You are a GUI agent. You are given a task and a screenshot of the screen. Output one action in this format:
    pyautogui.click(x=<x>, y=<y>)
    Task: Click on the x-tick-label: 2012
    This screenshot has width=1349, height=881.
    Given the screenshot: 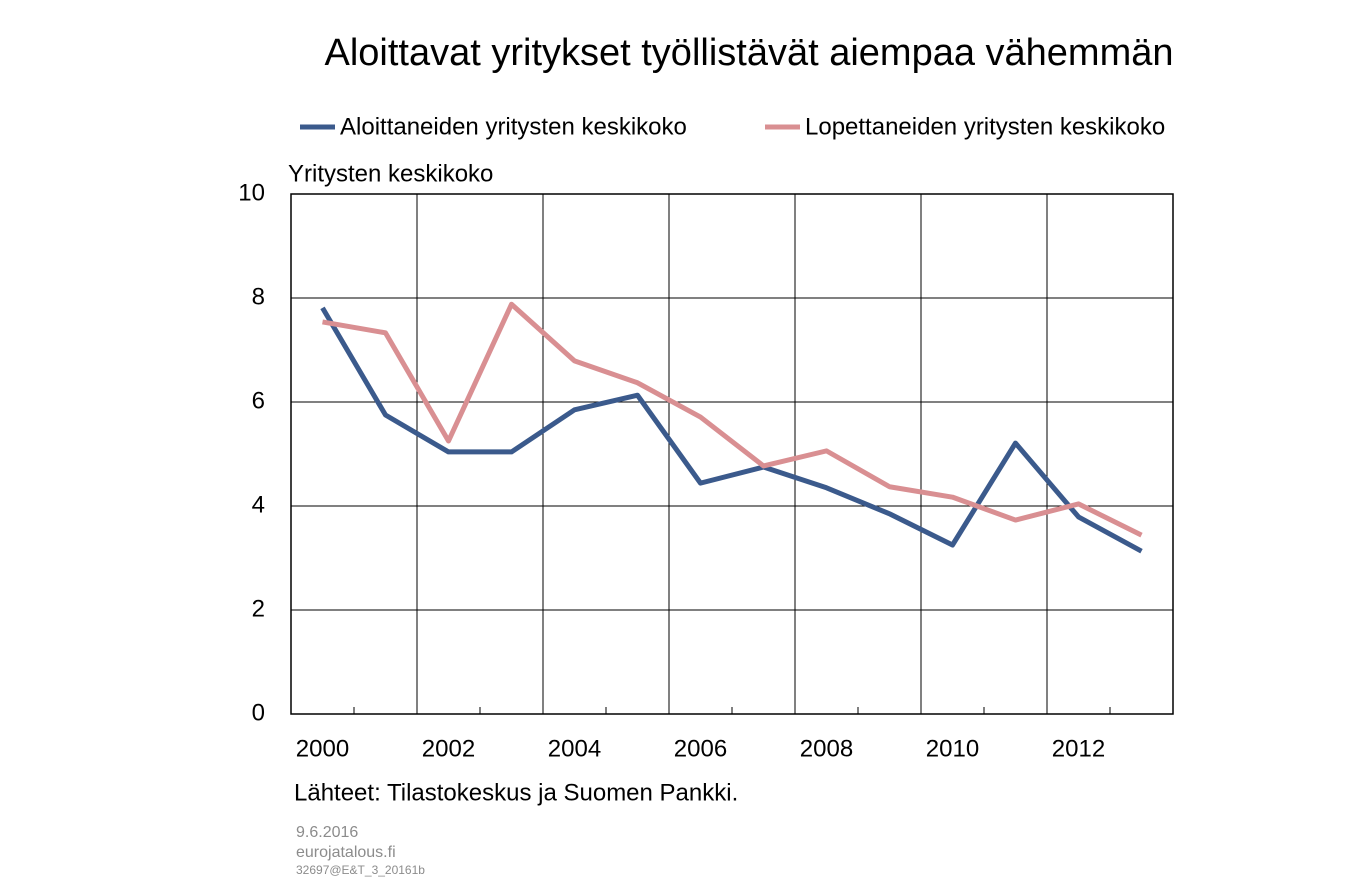 What is the action you would take?
    pyautogui.click(x=1078, y=748)
    